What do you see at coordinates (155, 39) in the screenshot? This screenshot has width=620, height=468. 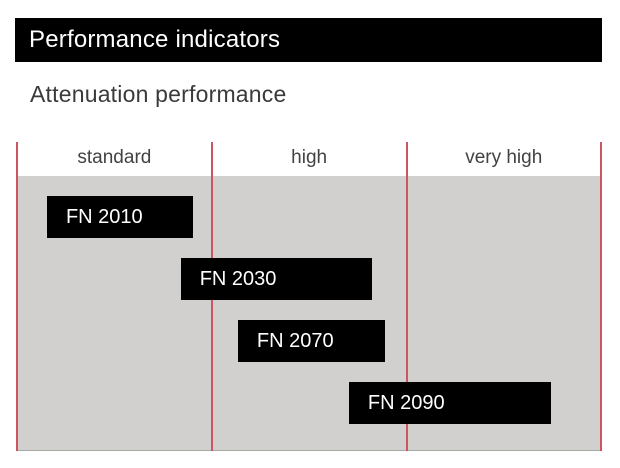 I see `page-title: Performance indicators` at bounding box center [155, 39].